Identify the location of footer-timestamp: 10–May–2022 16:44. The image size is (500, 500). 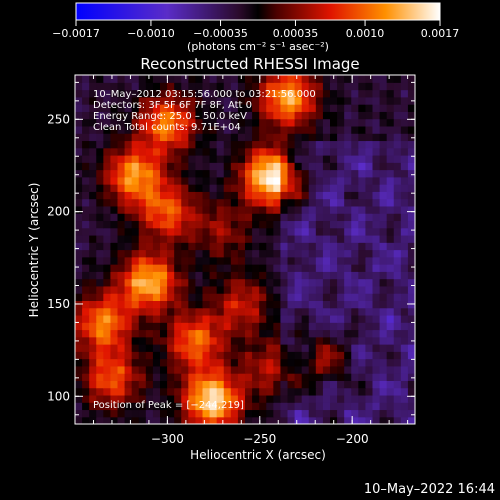
(429, 489).